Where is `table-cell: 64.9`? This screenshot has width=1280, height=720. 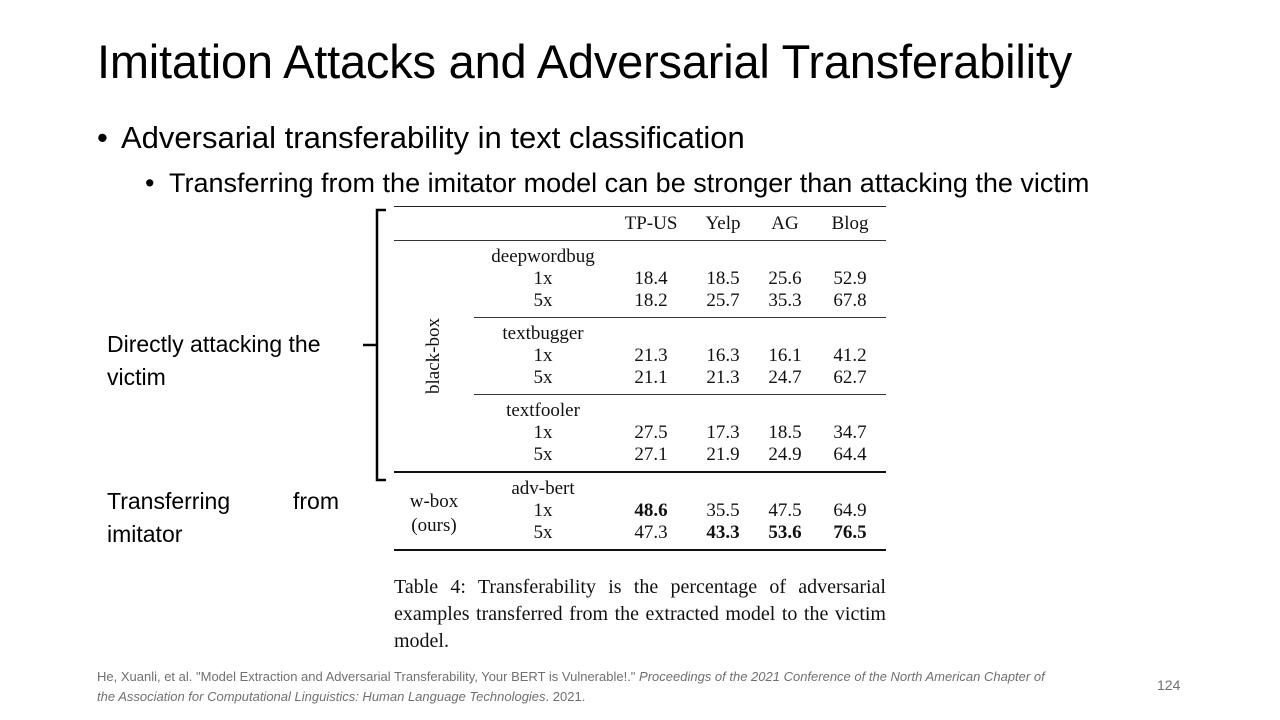
table-cell: 64.9 is located at coordinates (850, 510).